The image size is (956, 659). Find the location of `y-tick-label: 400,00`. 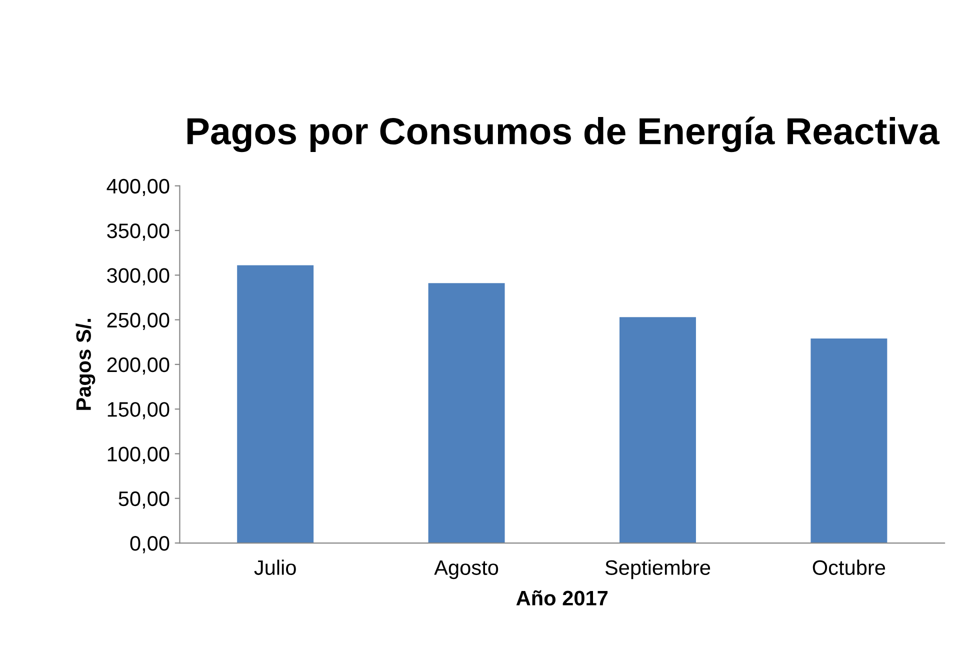

y-tick-label: 400,00 is located at coordinates (138, 187).